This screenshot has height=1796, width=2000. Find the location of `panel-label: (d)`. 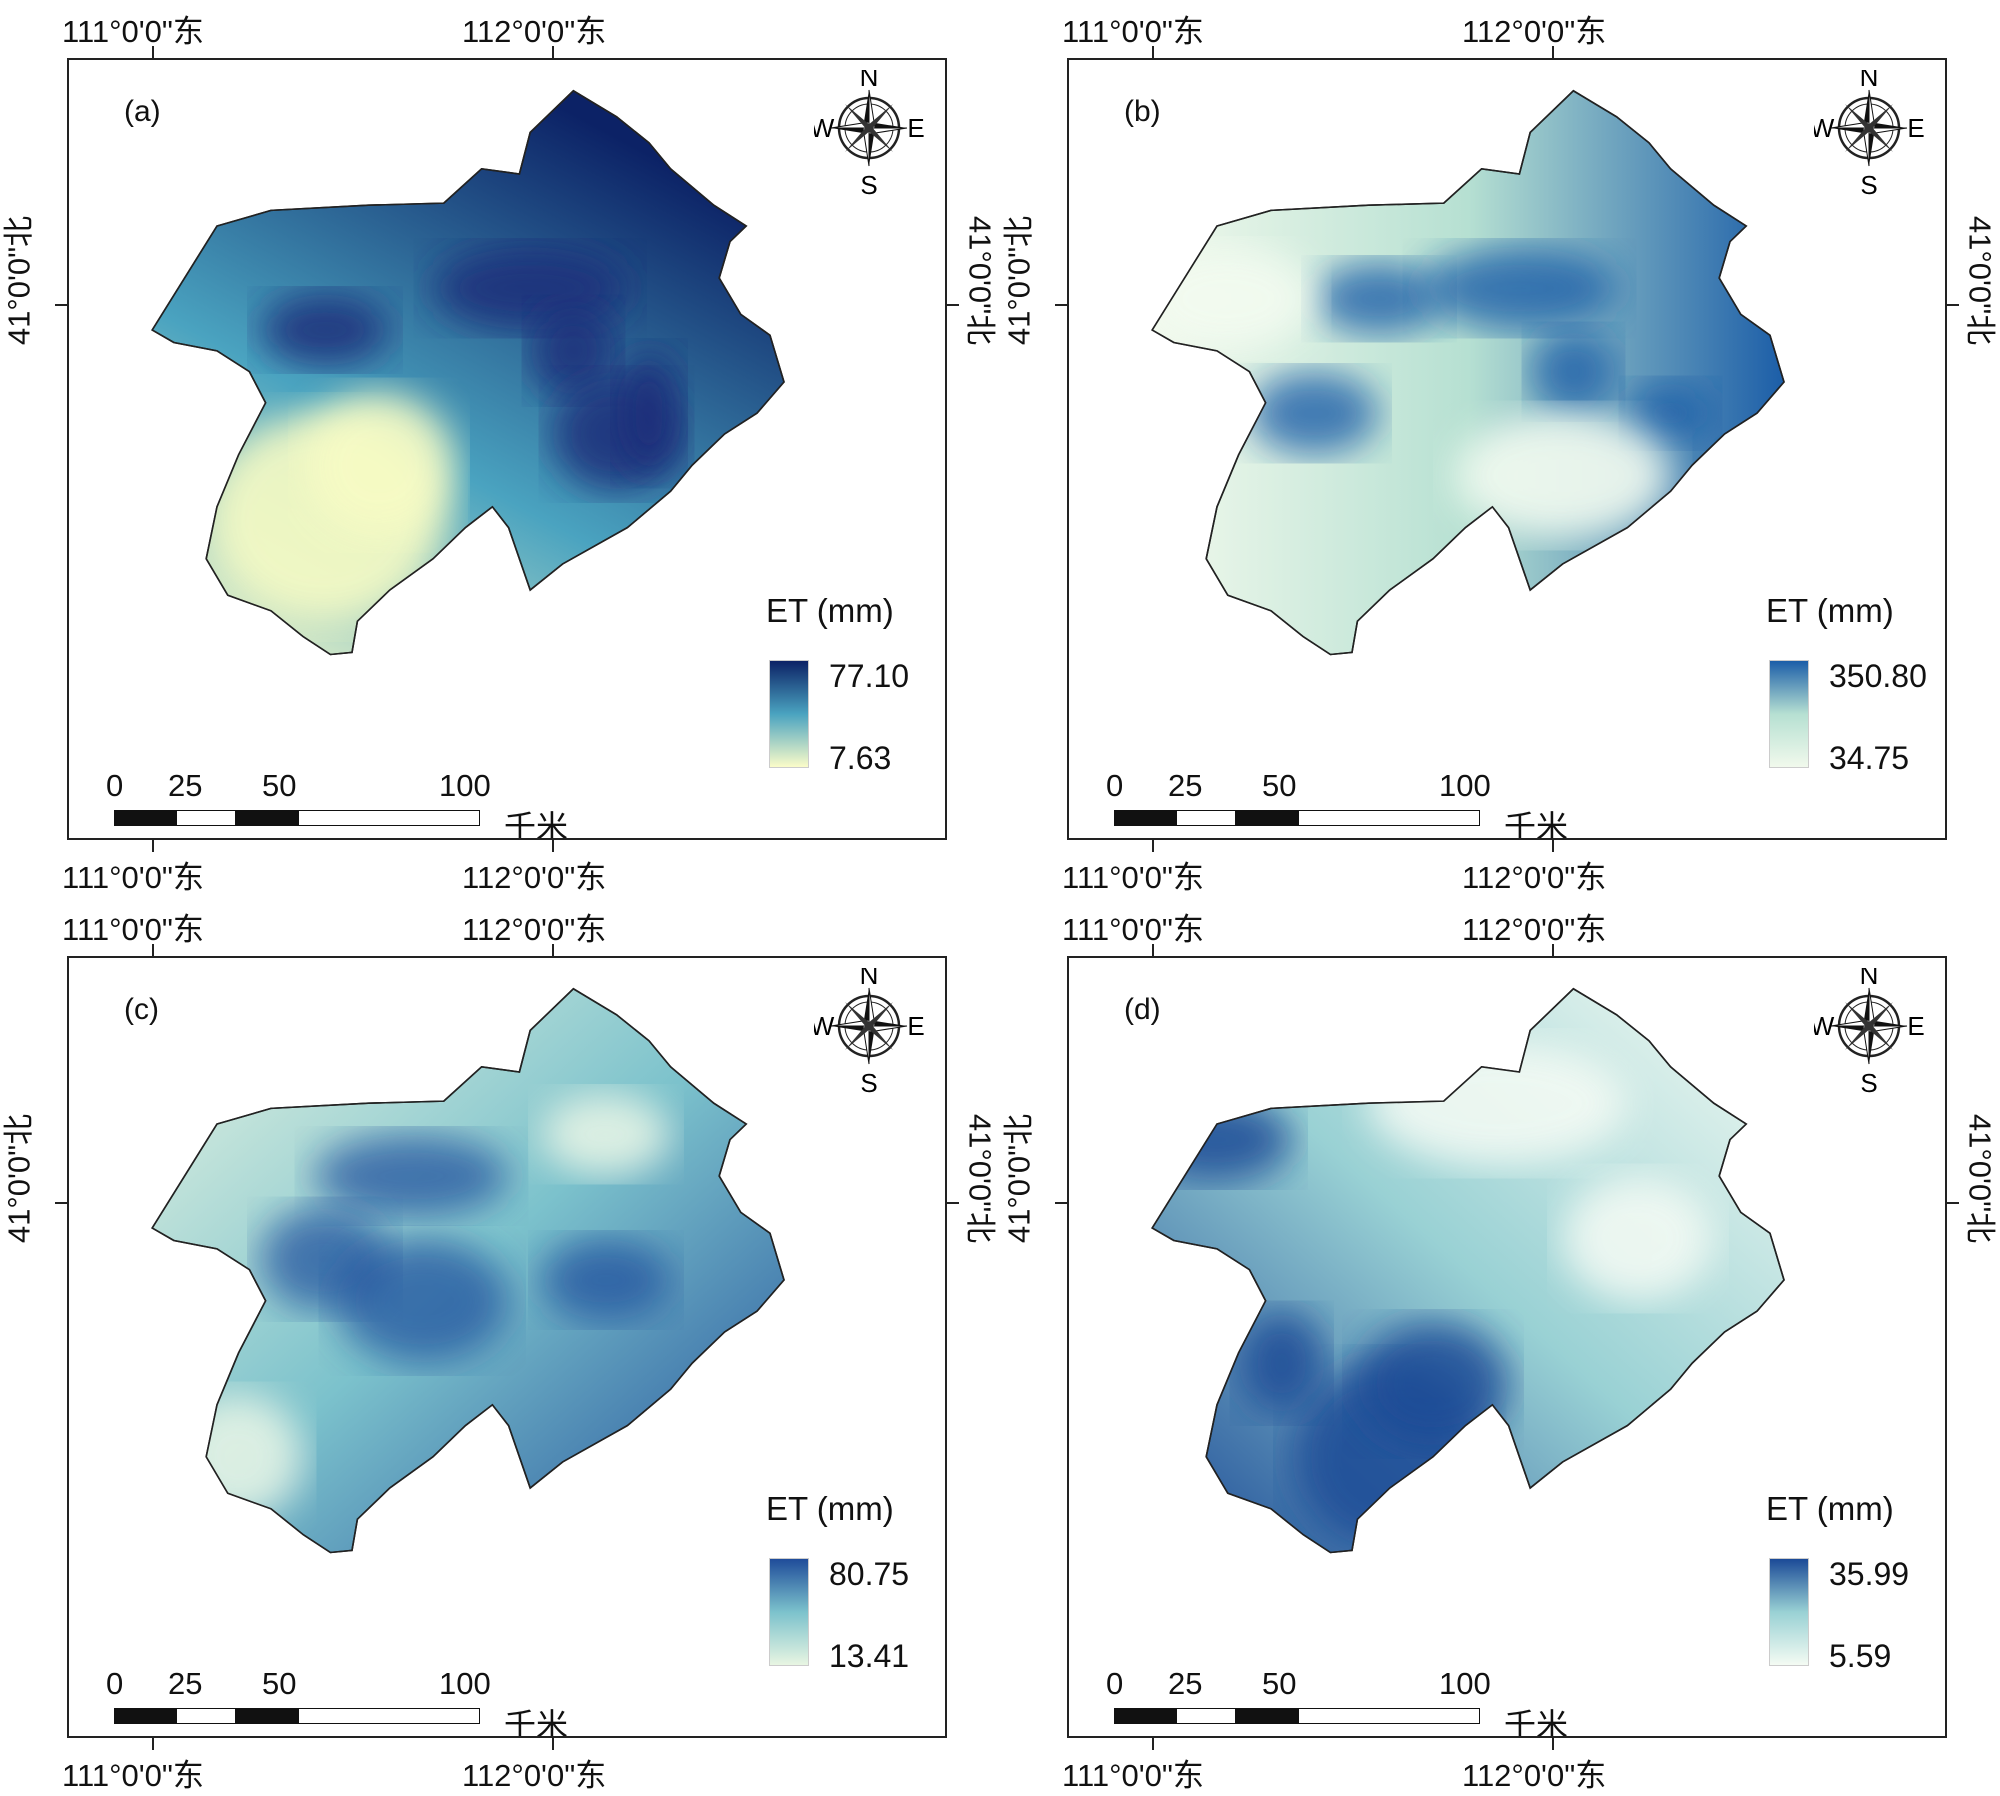

panel-label: (d) is located at coordinates (1142, 1009).